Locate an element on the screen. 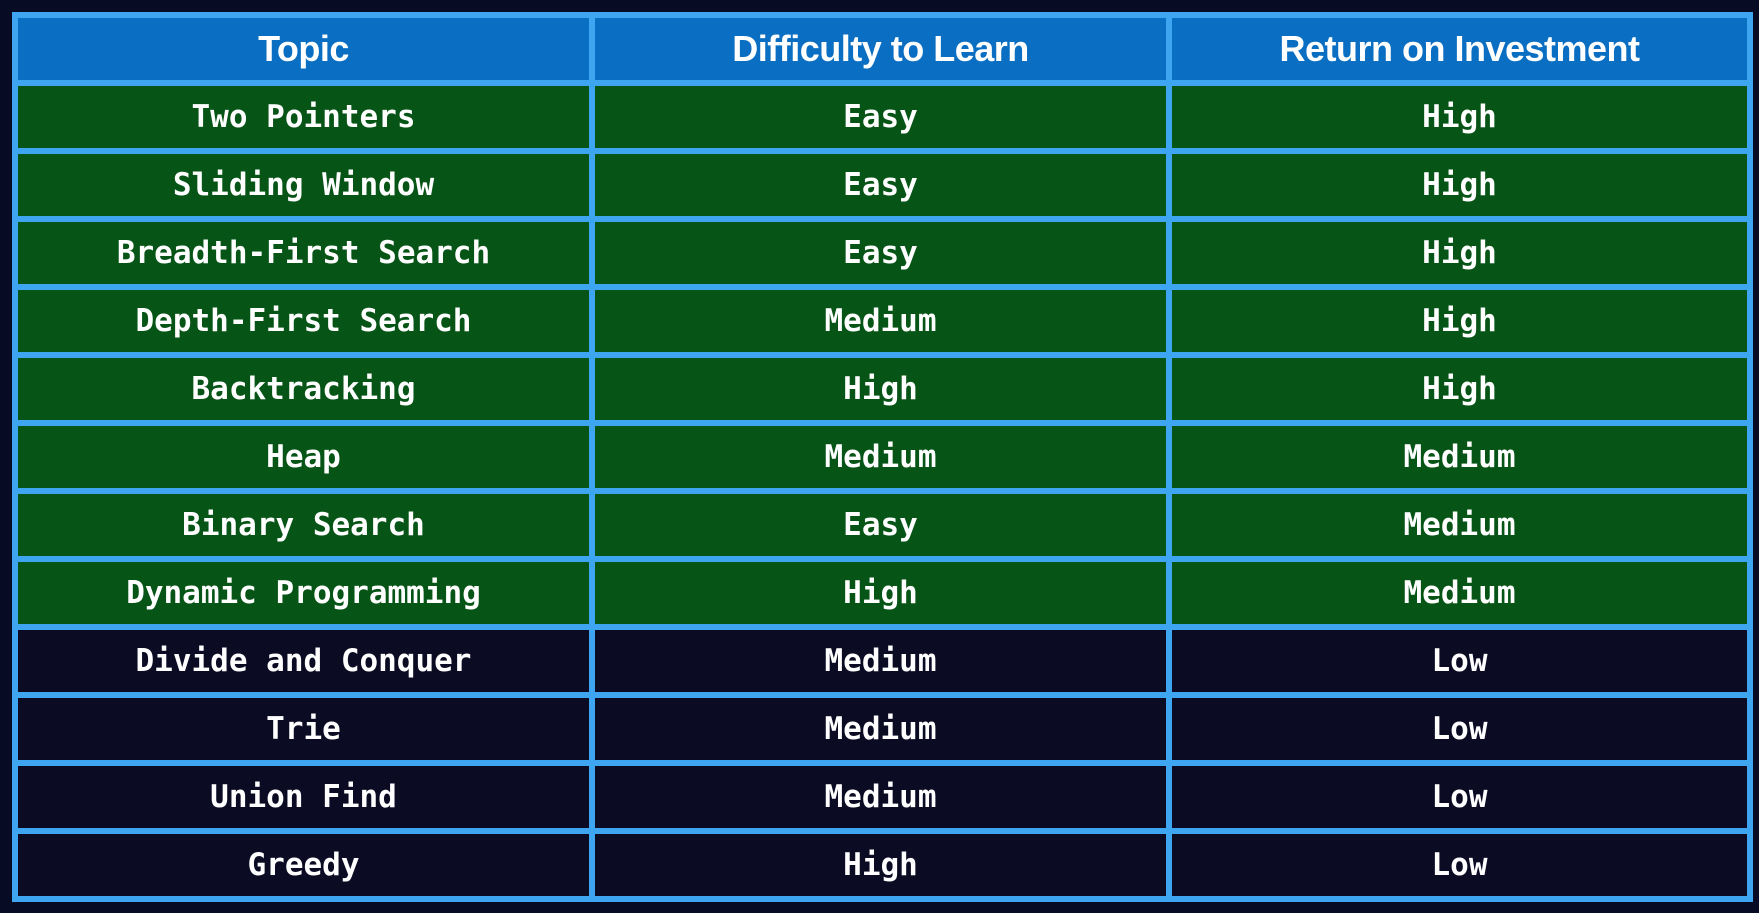  topic-cell: Greedy is located at coordinates (303, 865).